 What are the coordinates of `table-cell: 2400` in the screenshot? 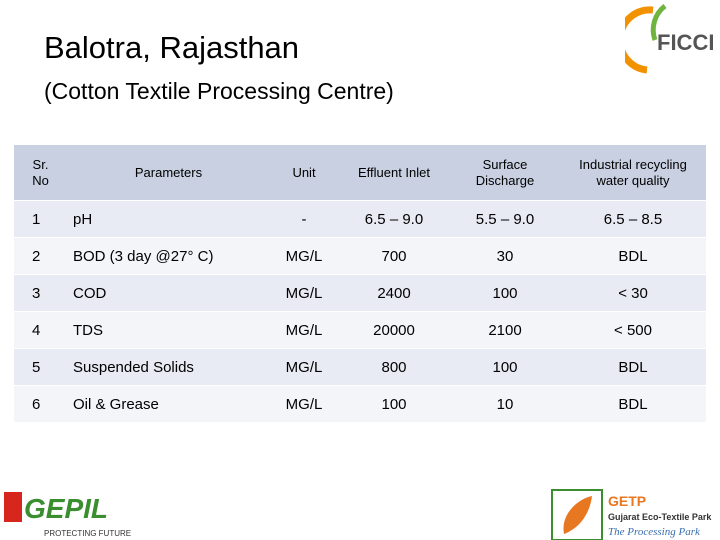 It's located at (394, 293).